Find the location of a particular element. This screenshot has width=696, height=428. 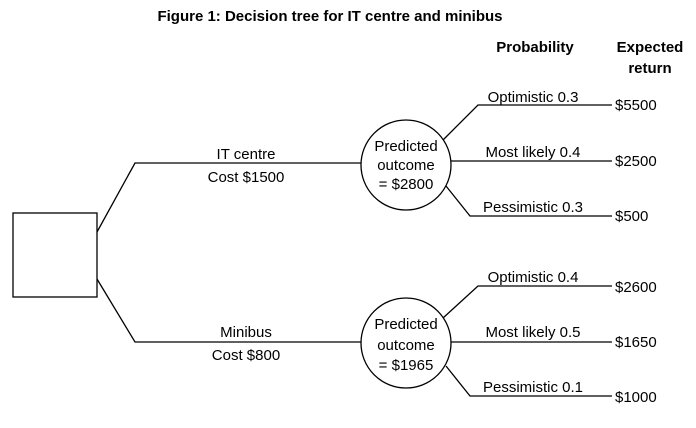

minibus-pessimistic-return: $1000 is located at coordinates (636, 397).